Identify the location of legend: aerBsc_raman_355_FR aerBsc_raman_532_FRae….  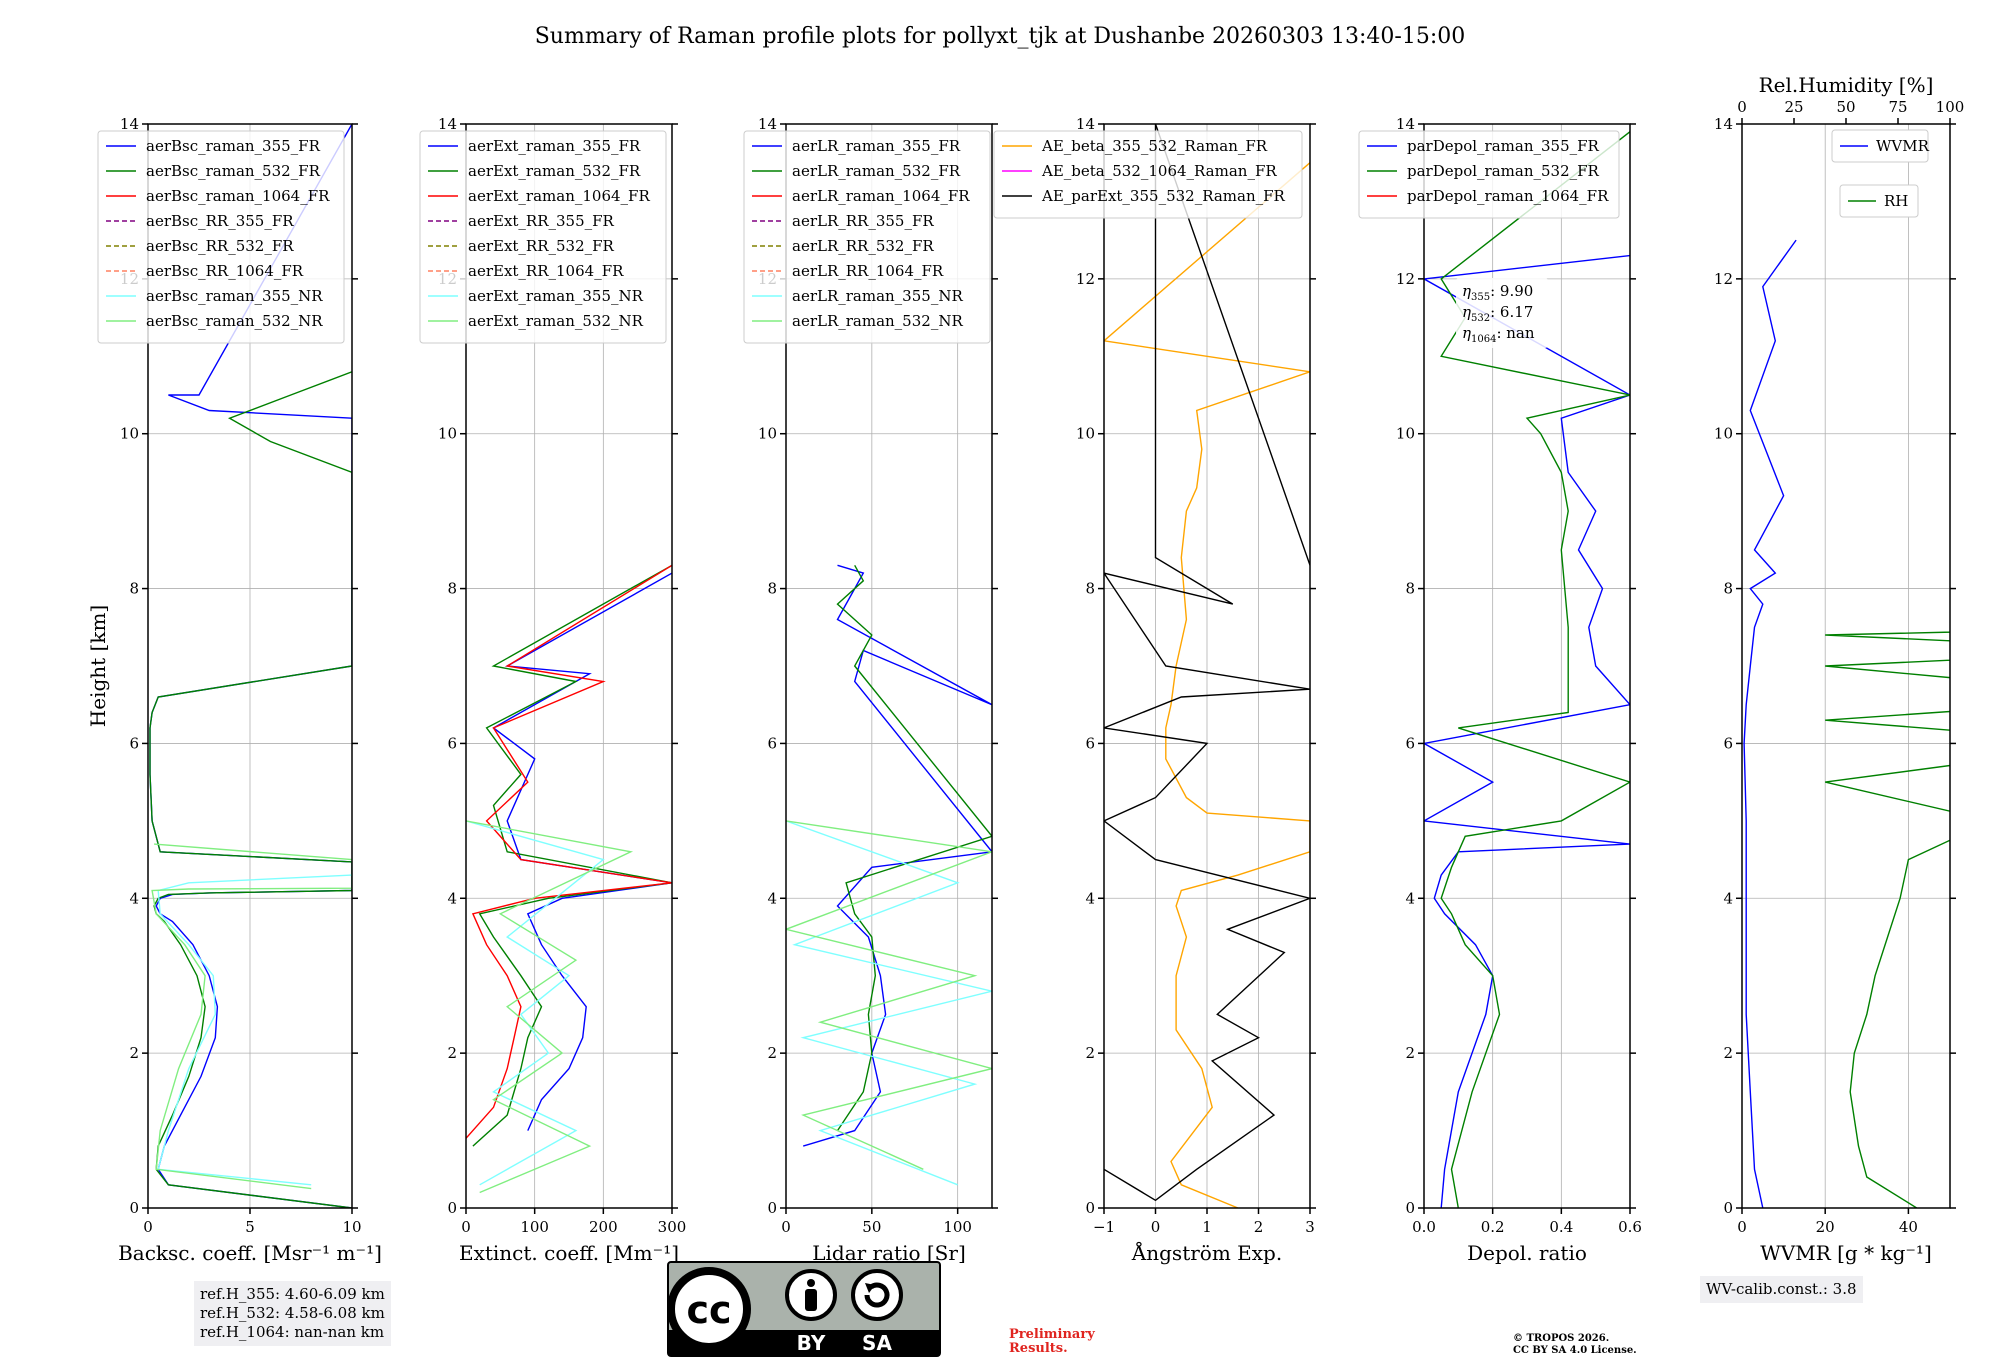
(221, 237).